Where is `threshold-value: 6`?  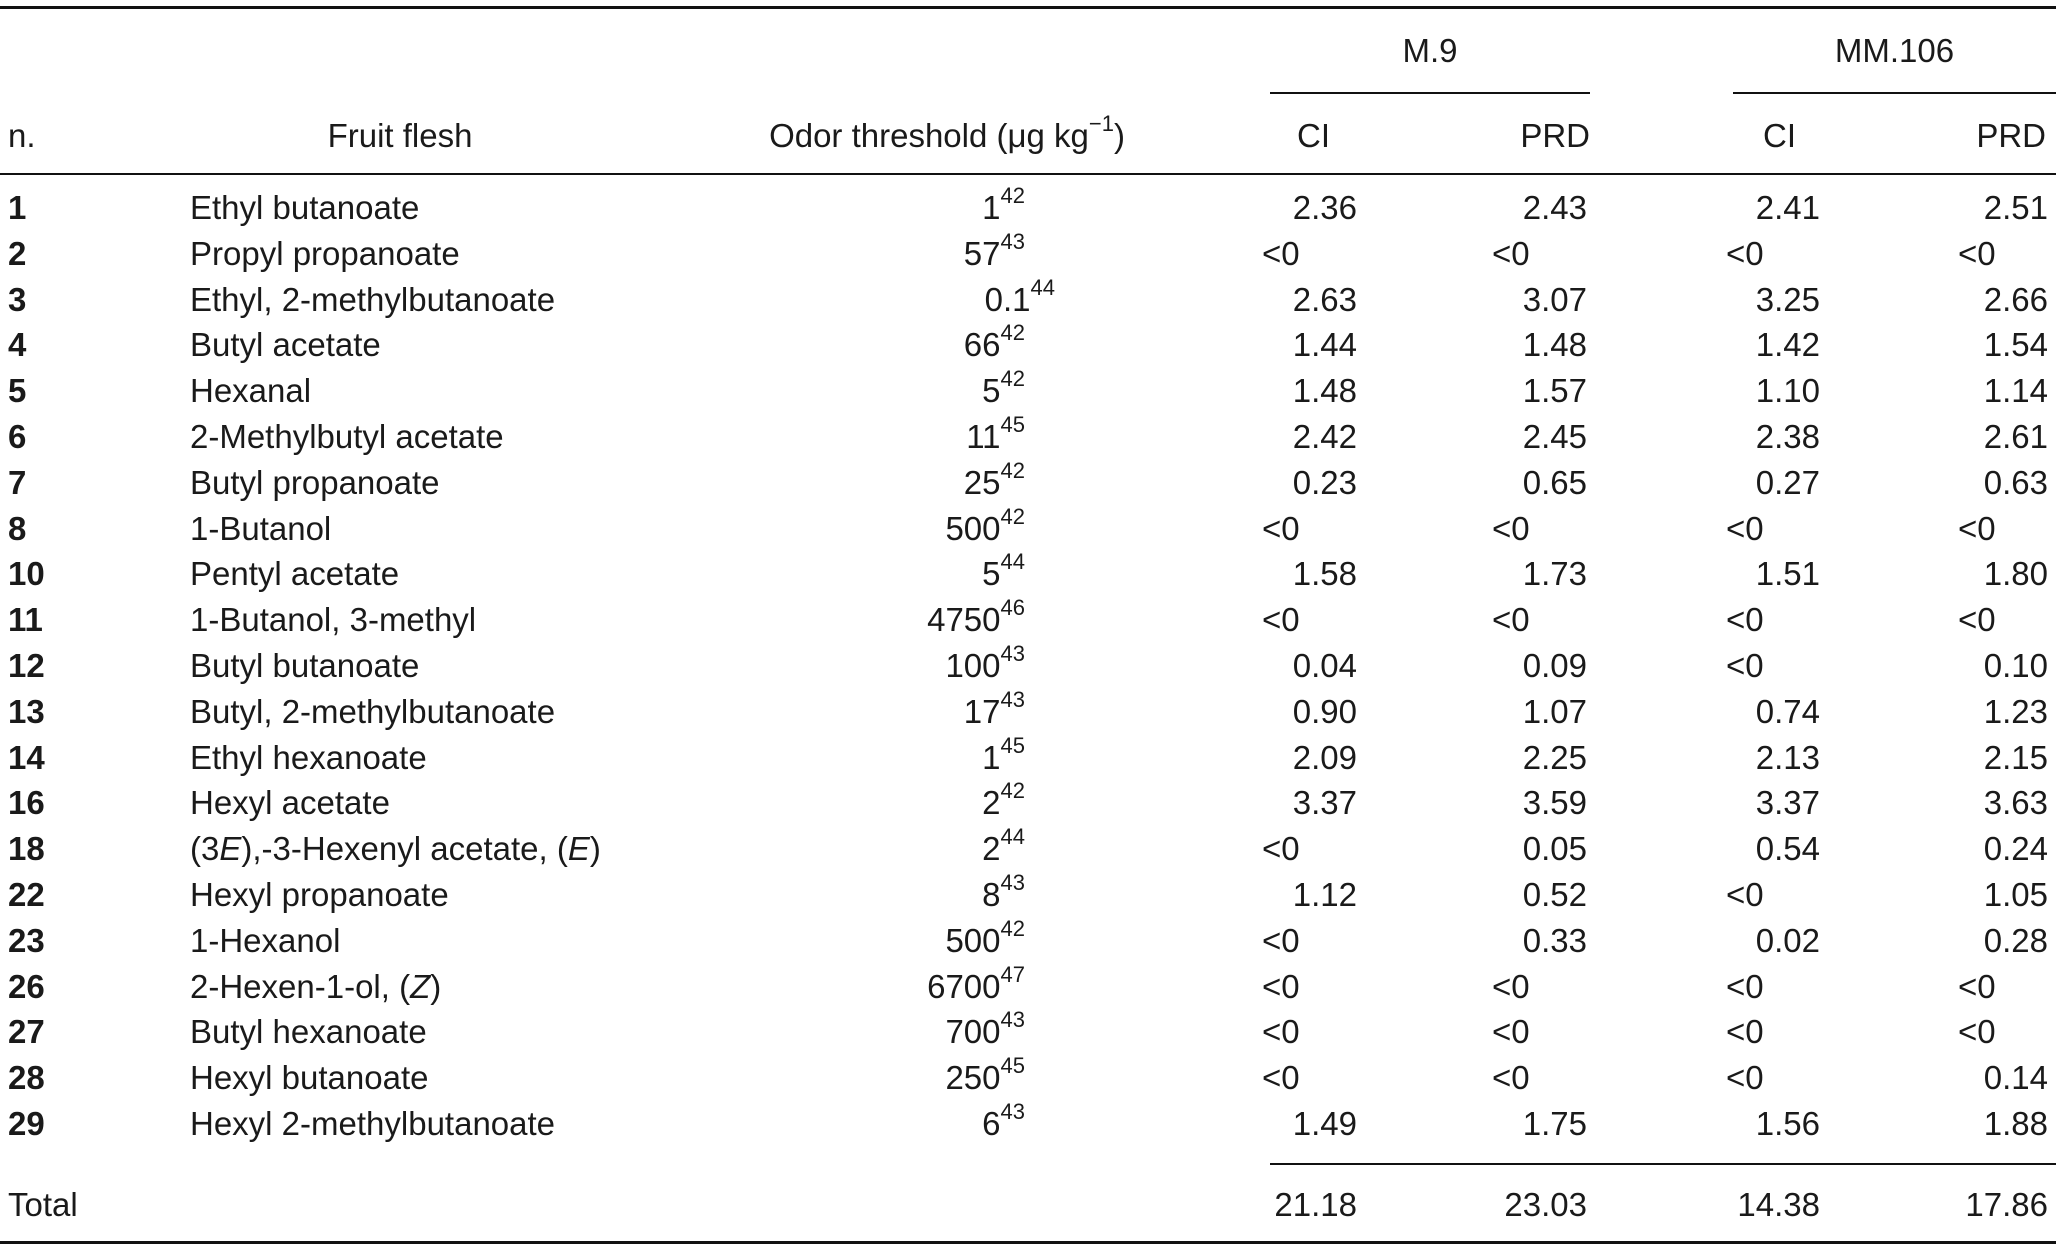
threshold-value: 6 is located at coordinates (991, 1123).